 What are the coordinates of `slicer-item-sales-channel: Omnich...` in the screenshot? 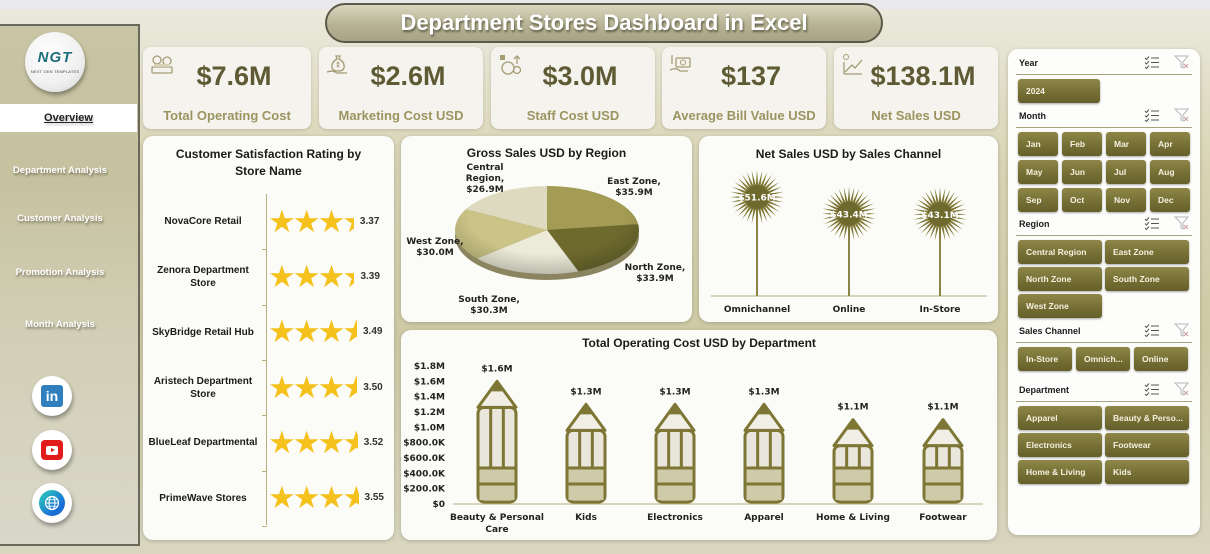 It's located at (1103, 359).